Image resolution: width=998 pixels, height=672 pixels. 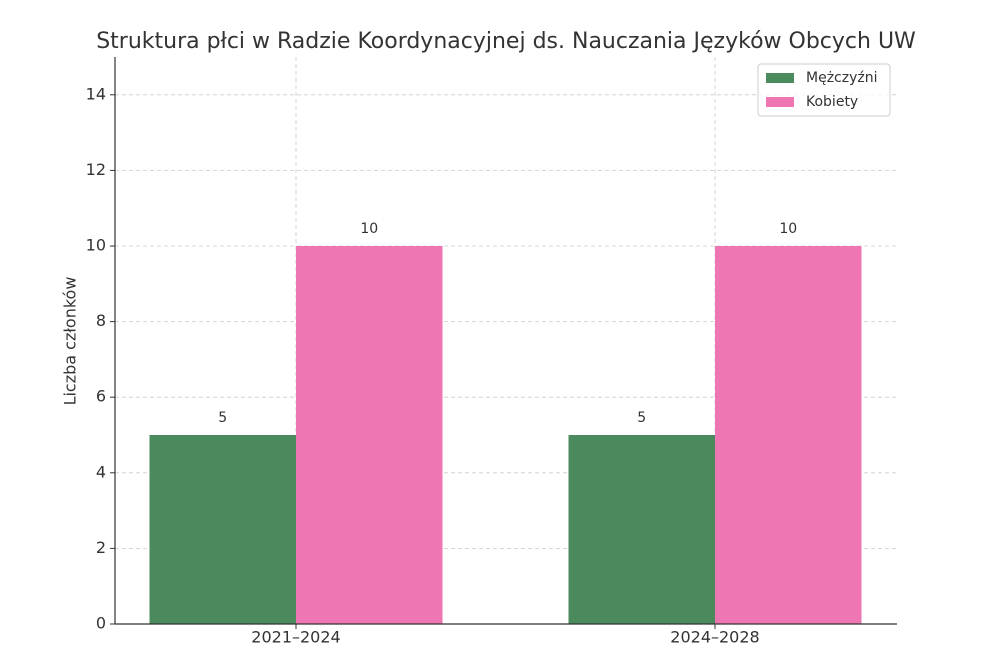 I want to click on y-tick-label: 14, so click(x=96, y=93).